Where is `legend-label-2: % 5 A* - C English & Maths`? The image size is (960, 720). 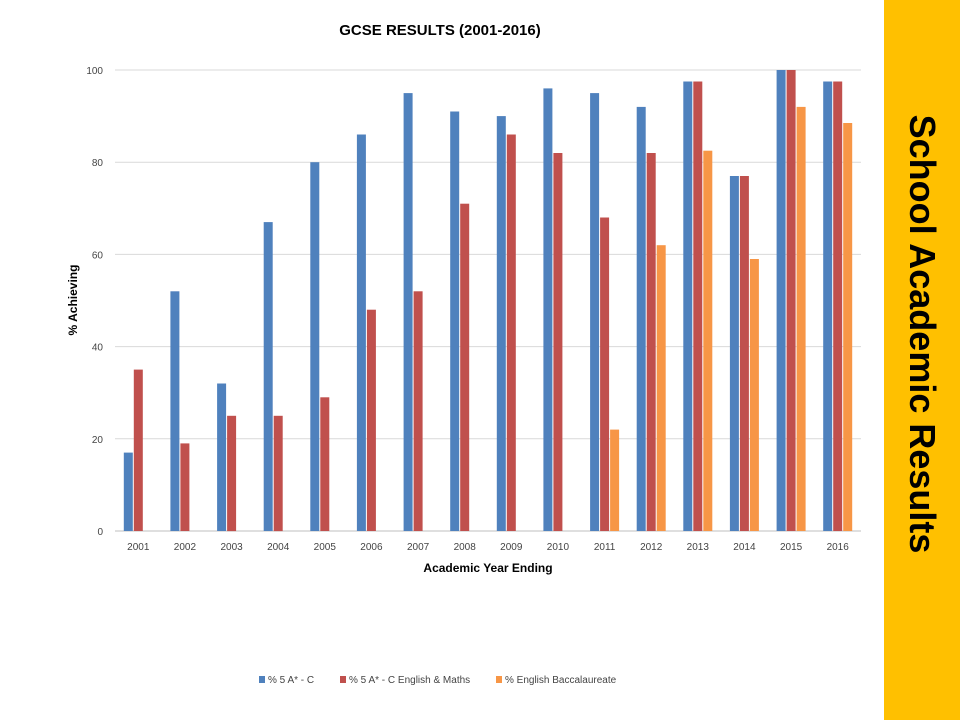 legend-label-2: % 5 A* - C English & Maths is located at coordinates (409, 680).